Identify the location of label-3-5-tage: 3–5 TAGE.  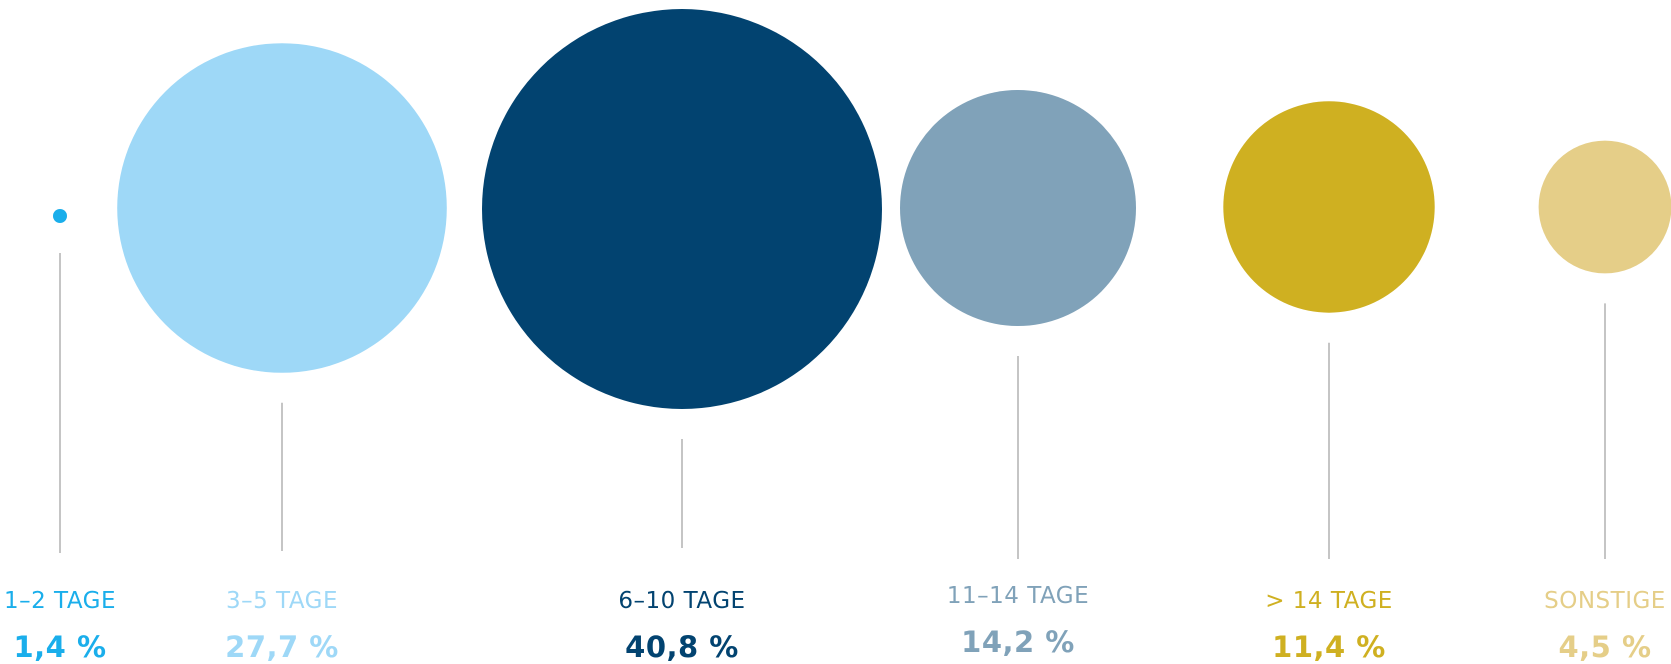
(282, 601).